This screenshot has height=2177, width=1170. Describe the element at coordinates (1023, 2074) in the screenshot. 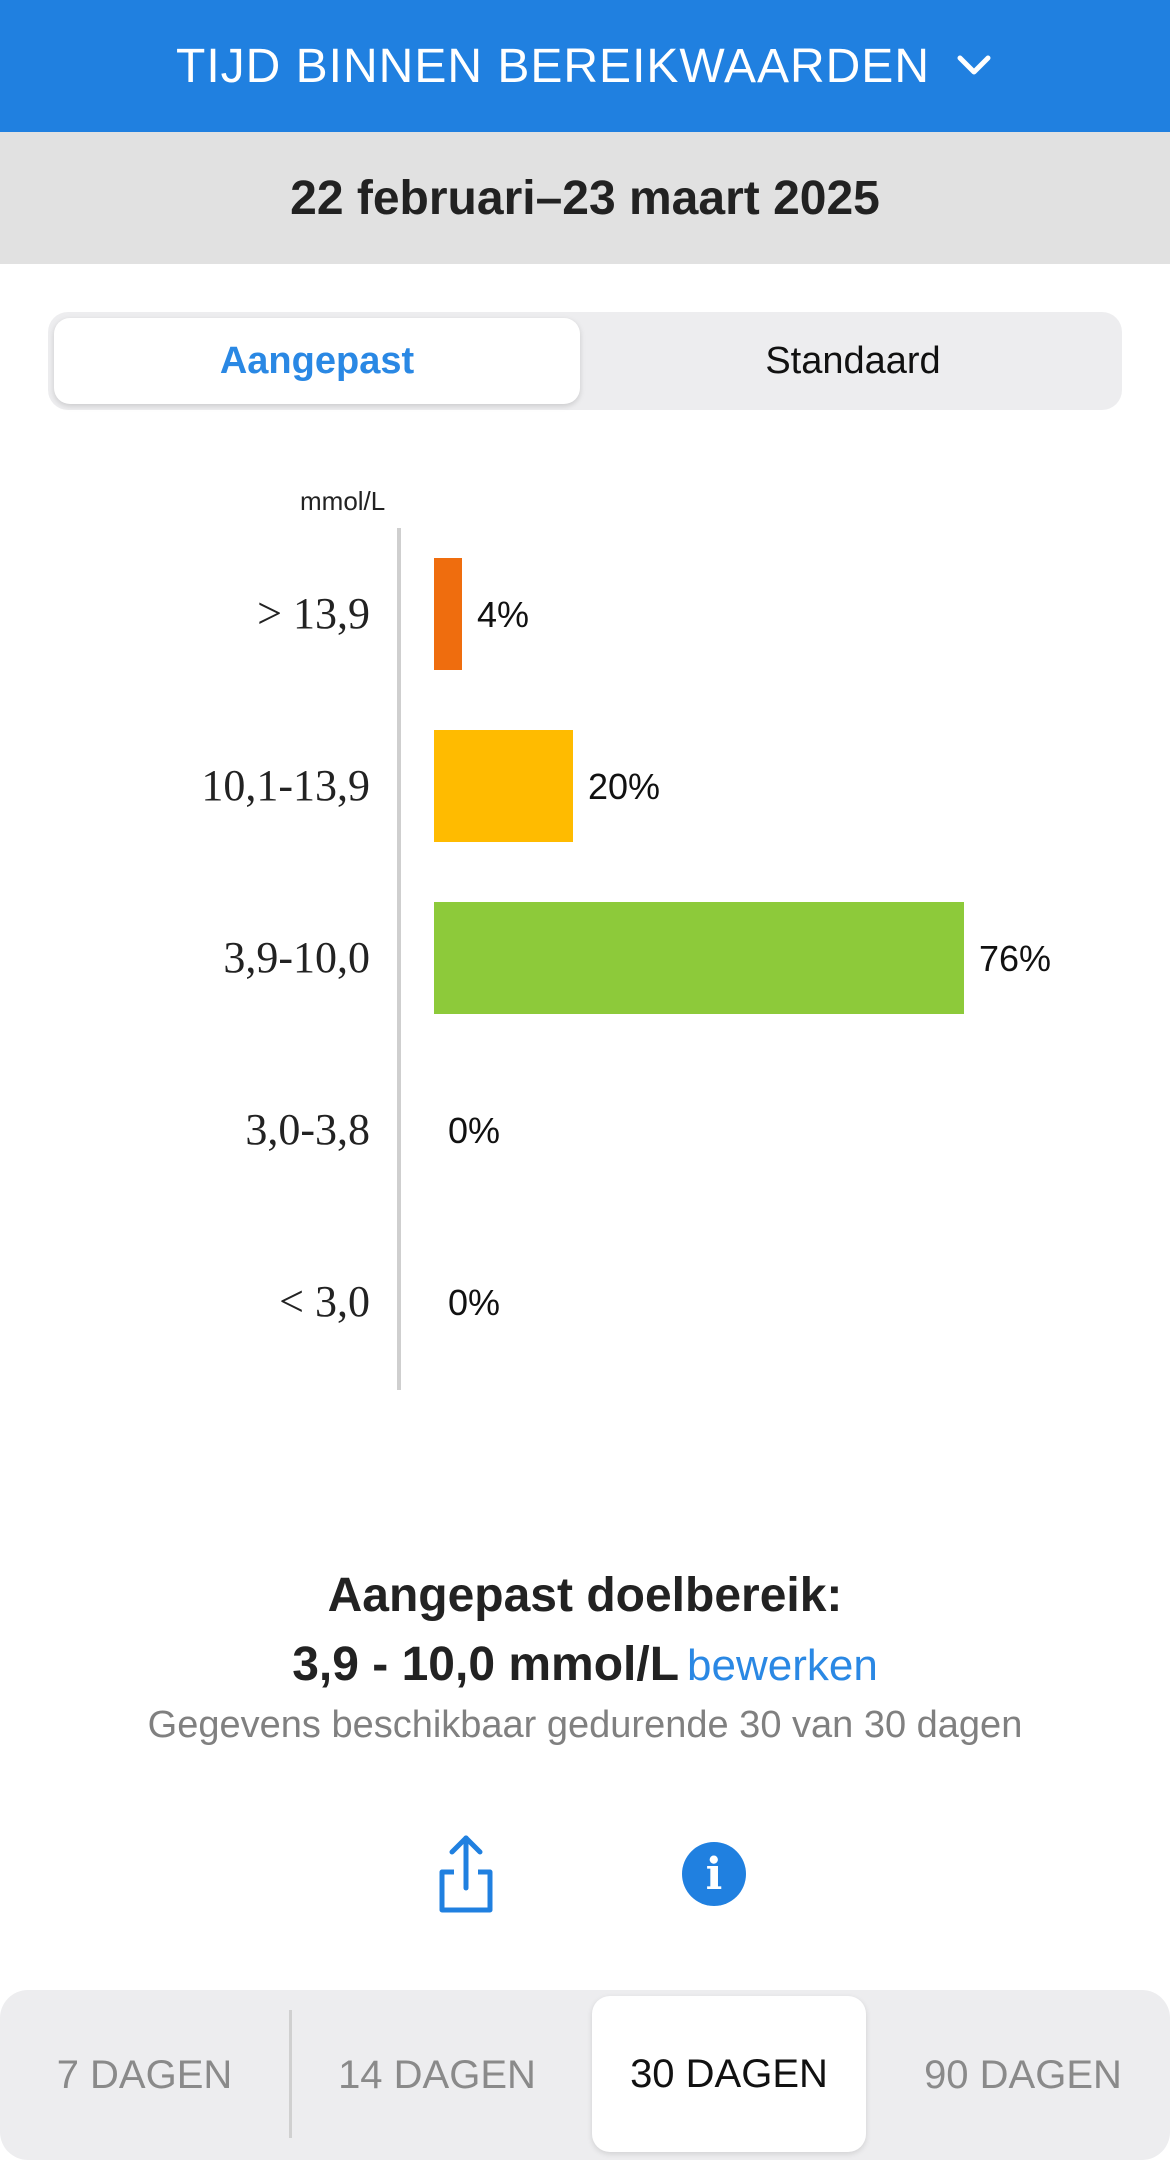

I see `tab-90-dagen: 90 DAGEN` at that location.